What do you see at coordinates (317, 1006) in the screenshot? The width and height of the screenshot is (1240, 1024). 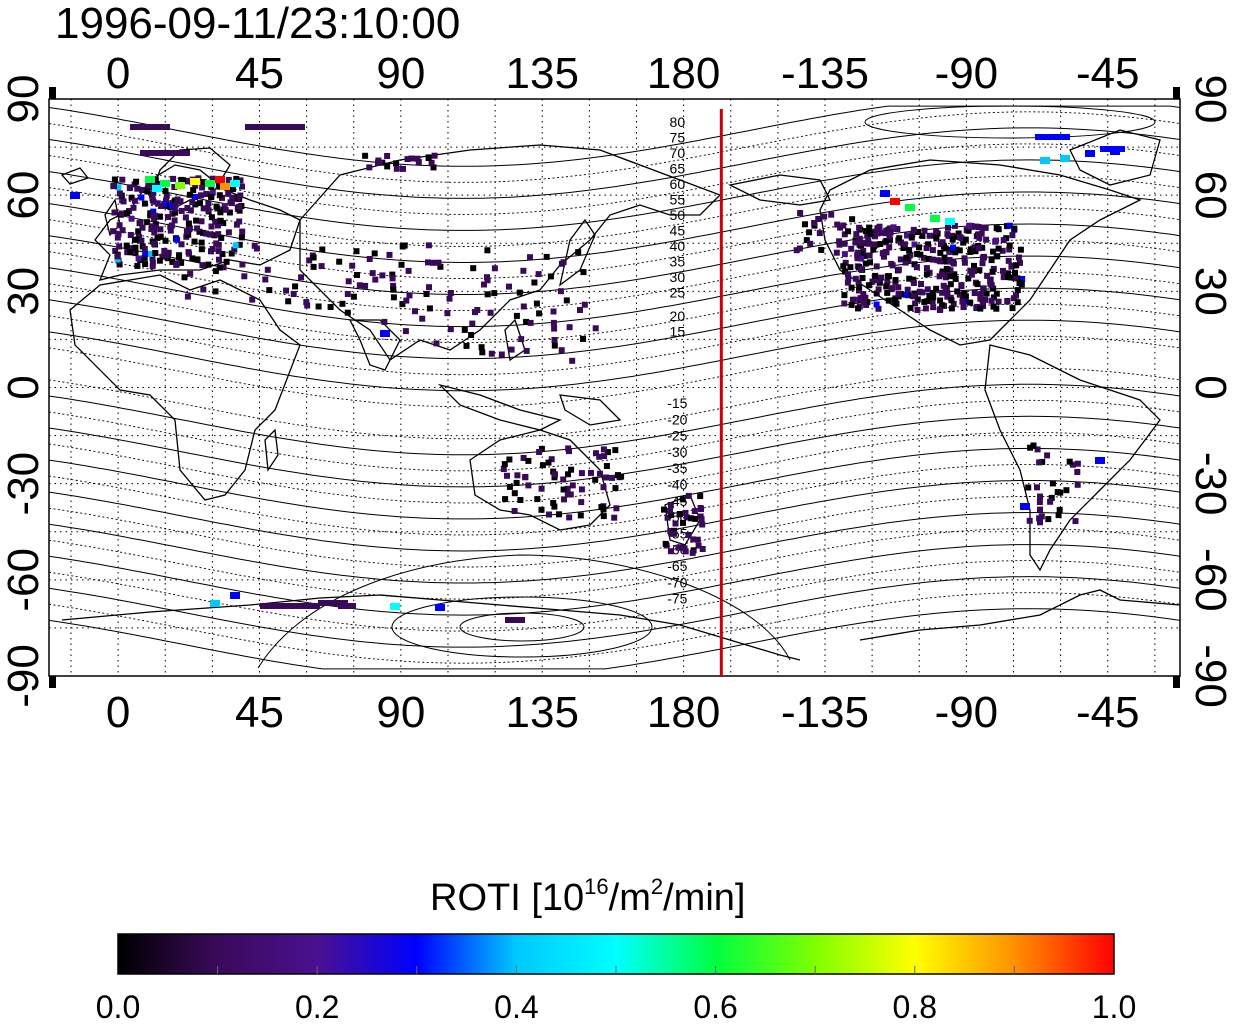 I see `colorbar-tick-label: 0.2` at bounding box center [317, 1006].